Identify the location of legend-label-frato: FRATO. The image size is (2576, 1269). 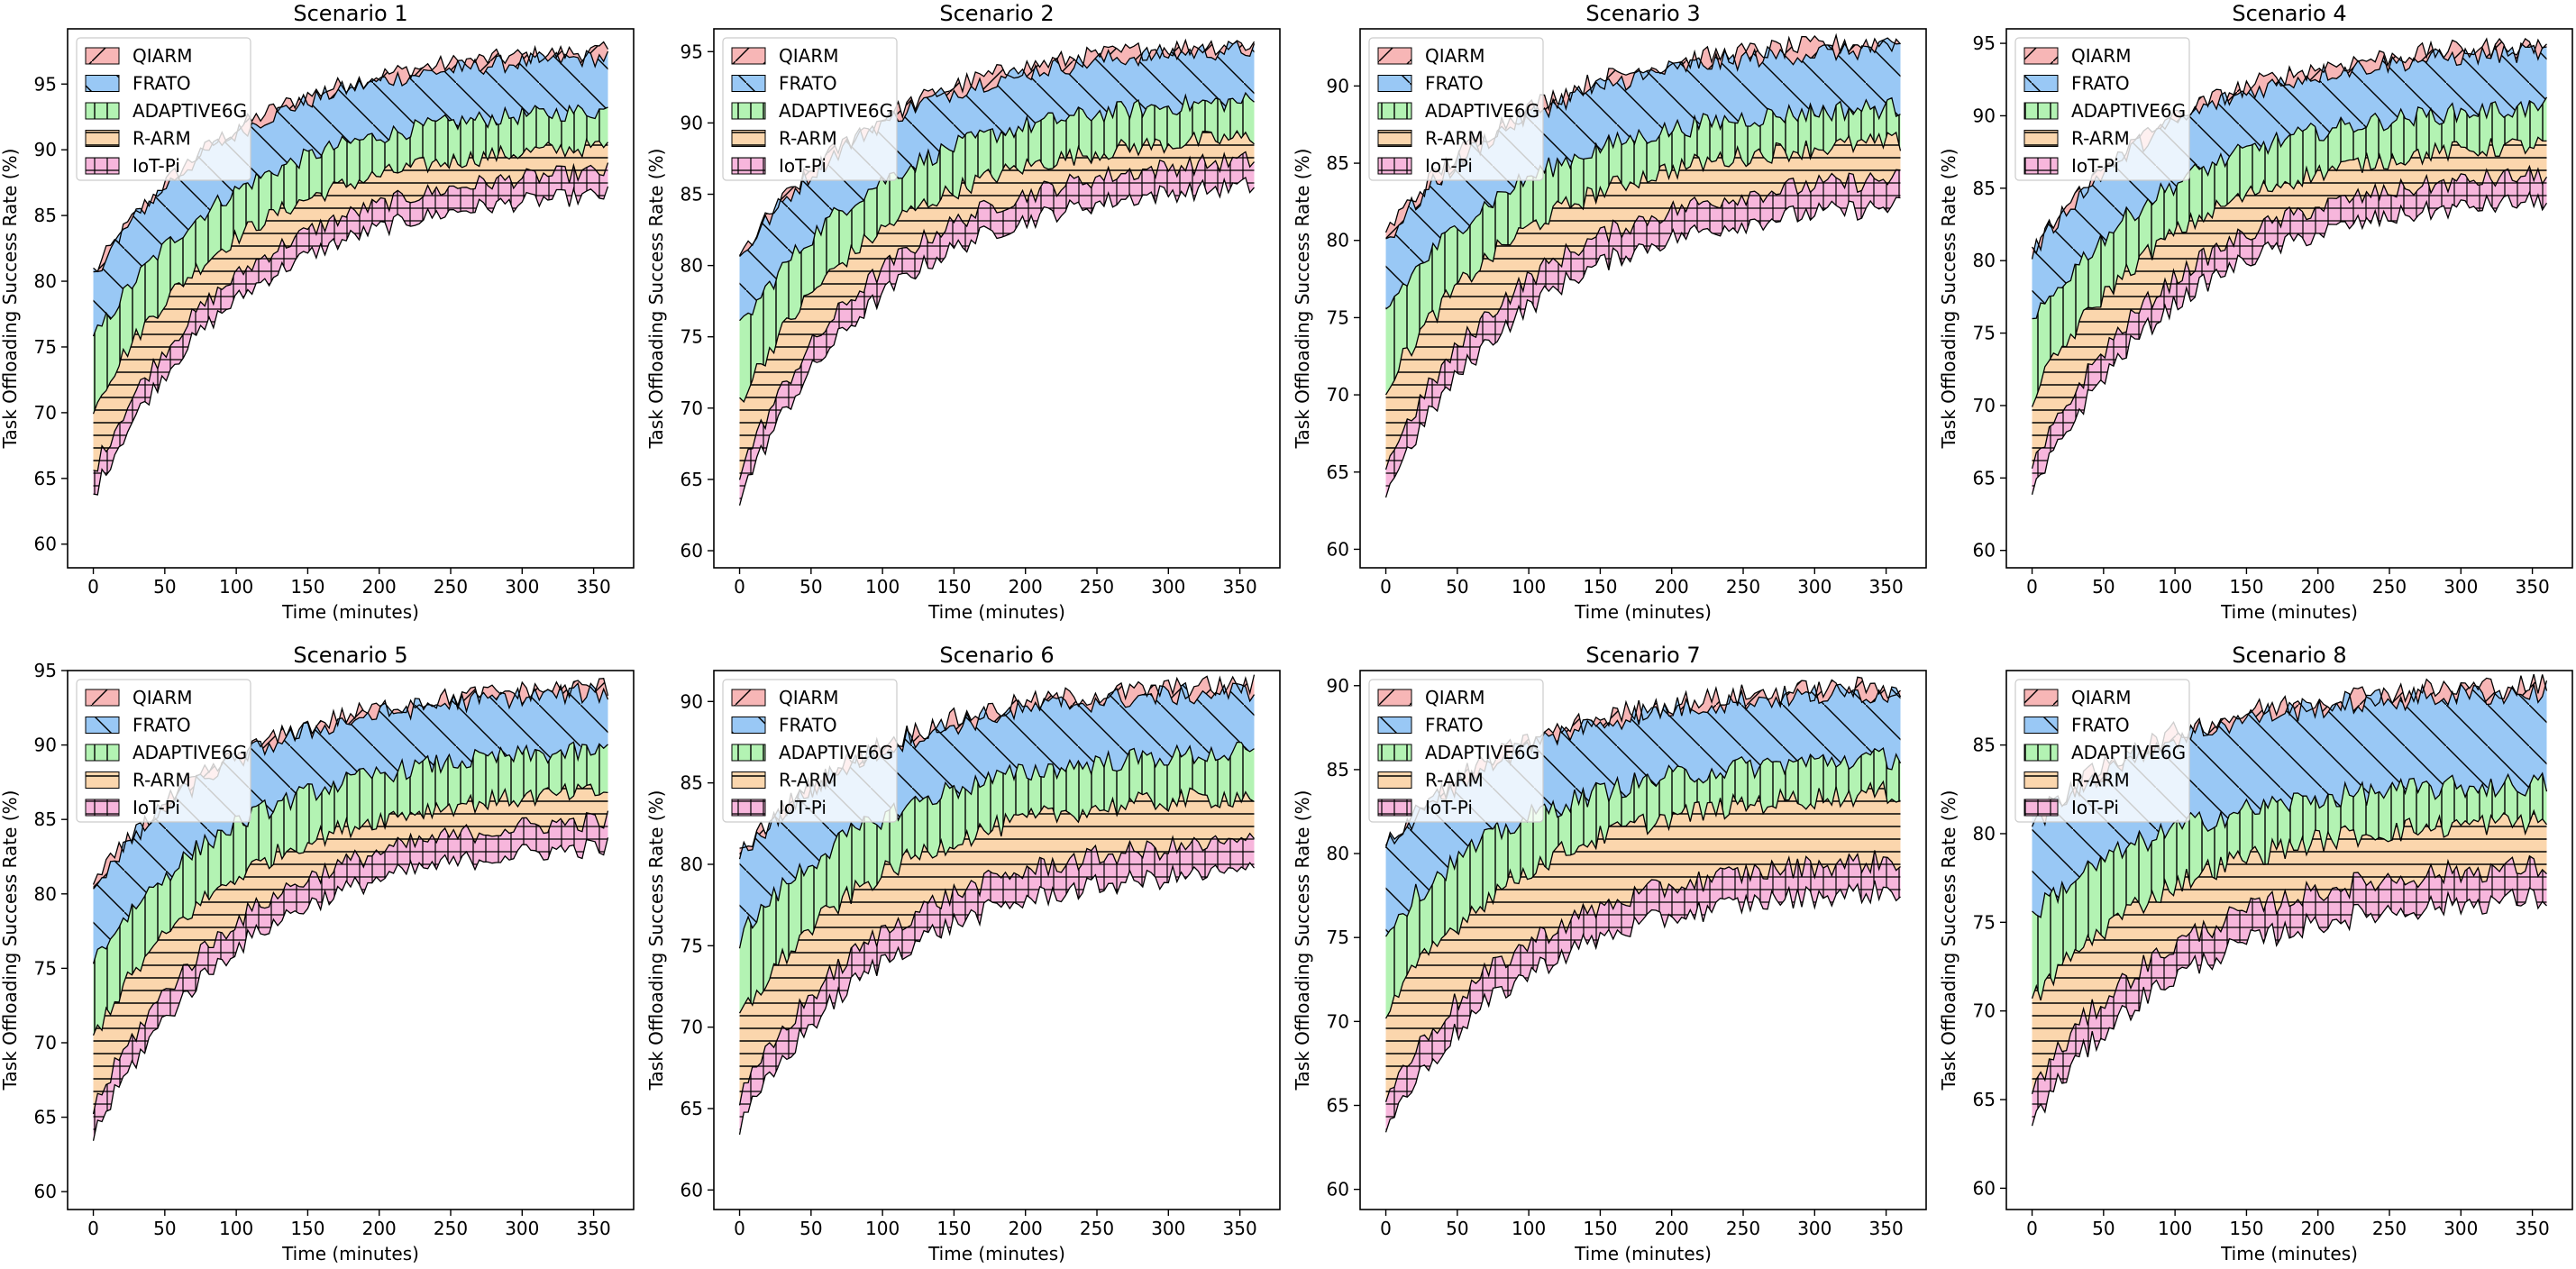
(808, 725).